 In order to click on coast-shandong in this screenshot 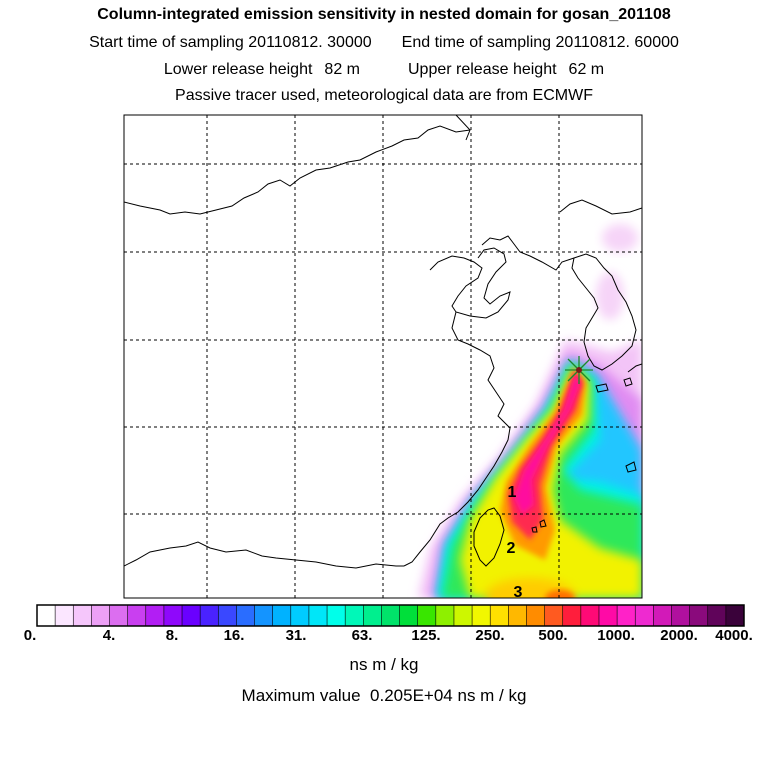, I will do `click(470, 283)`.